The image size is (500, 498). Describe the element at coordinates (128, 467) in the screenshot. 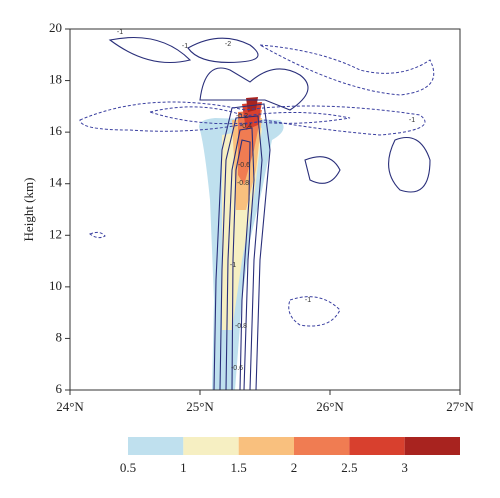

I see `colorbar-label: 0.5` at that location.